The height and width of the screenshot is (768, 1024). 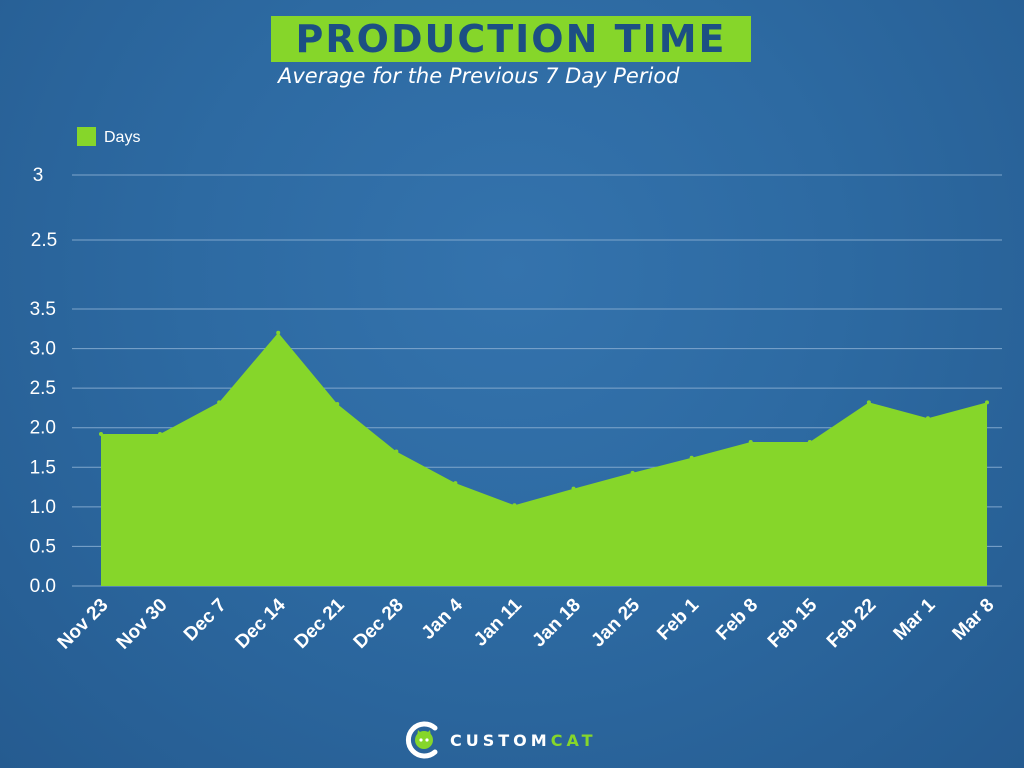 I want to click on y-tick-label: 2.0, so click(x=43, y=428).